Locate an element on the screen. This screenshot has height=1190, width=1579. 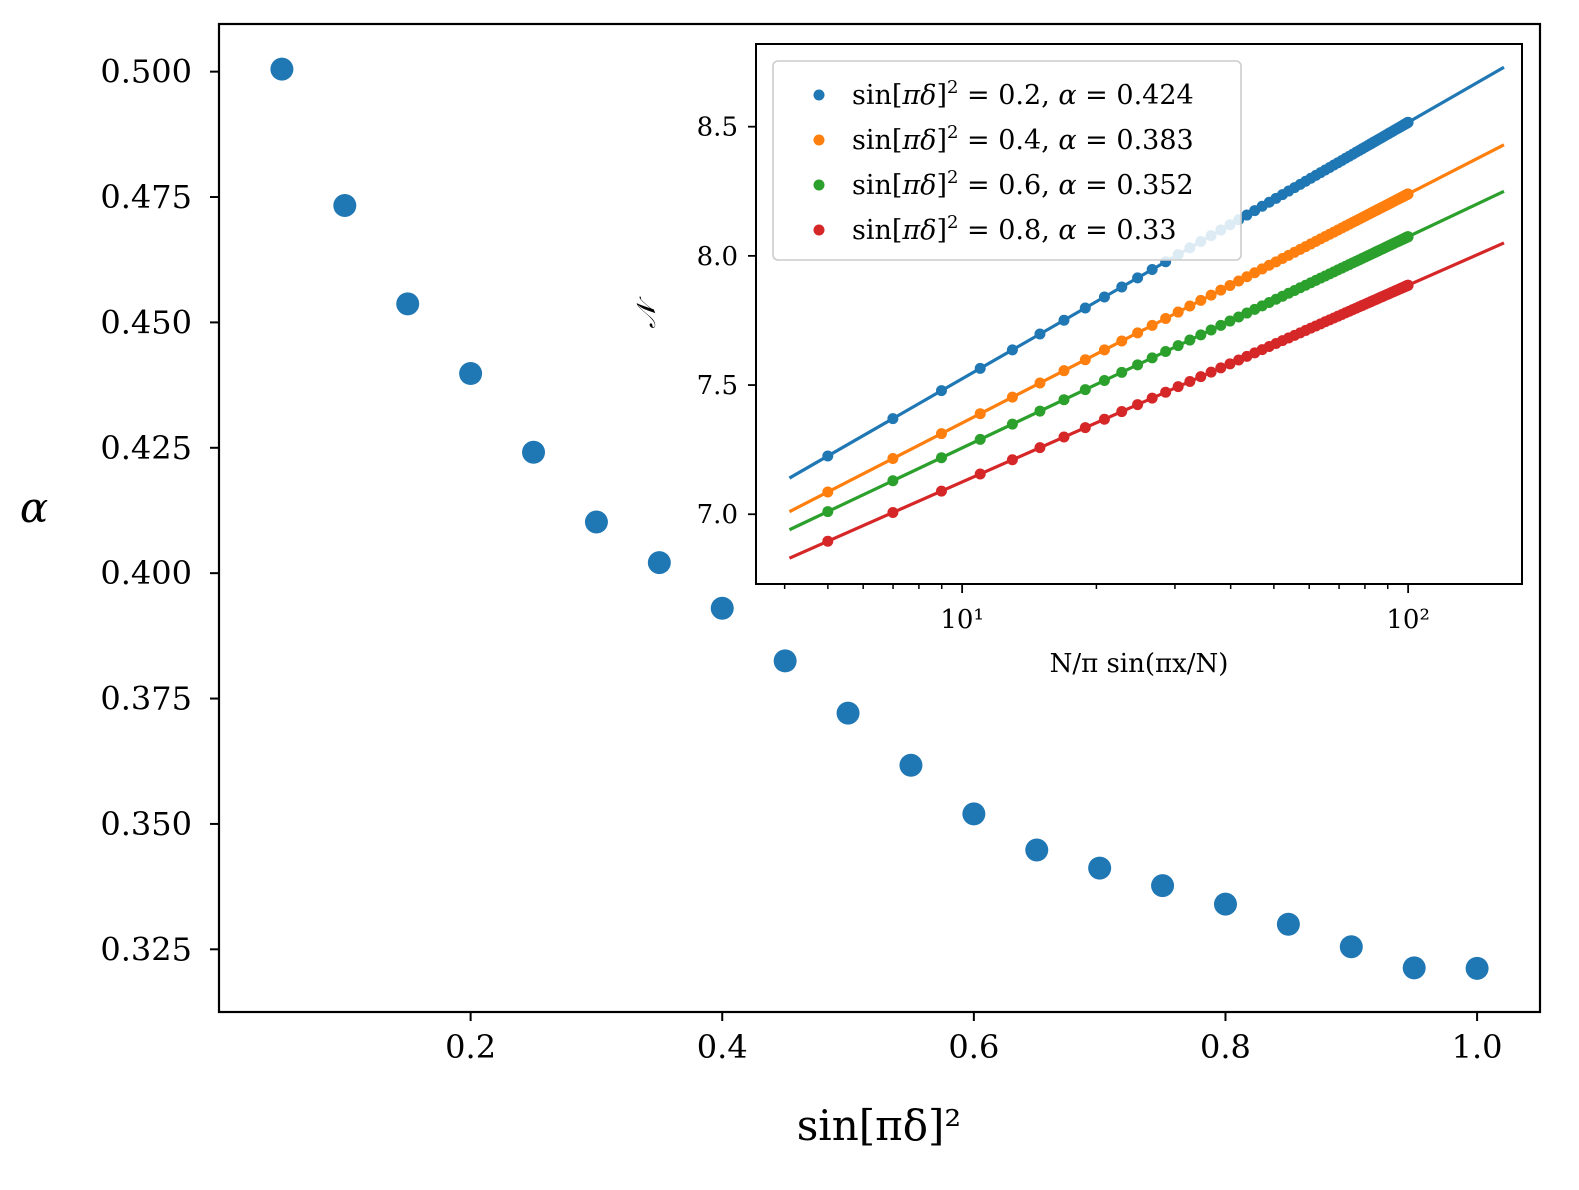
main-y-tick-label: 0.375 is located at coordinates (146, 699).